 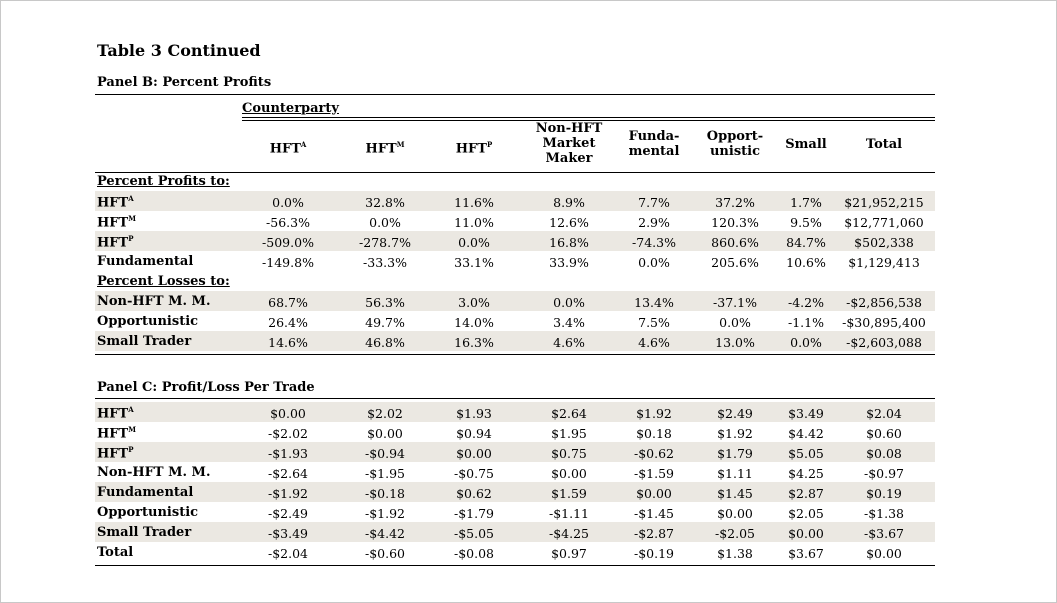 What do you see at coordinates (474, 222) in the screenshot?
I see `profit-cell: 11.0%` at bounding box center [474, 222].